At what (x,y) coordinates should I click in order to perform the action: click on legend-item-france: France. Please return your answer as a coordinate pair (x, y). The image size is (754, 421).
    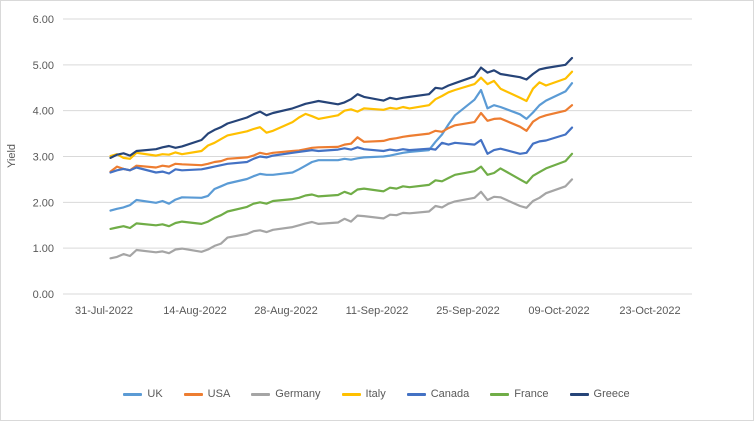
    Looking at the image, I should click on (519, 393).